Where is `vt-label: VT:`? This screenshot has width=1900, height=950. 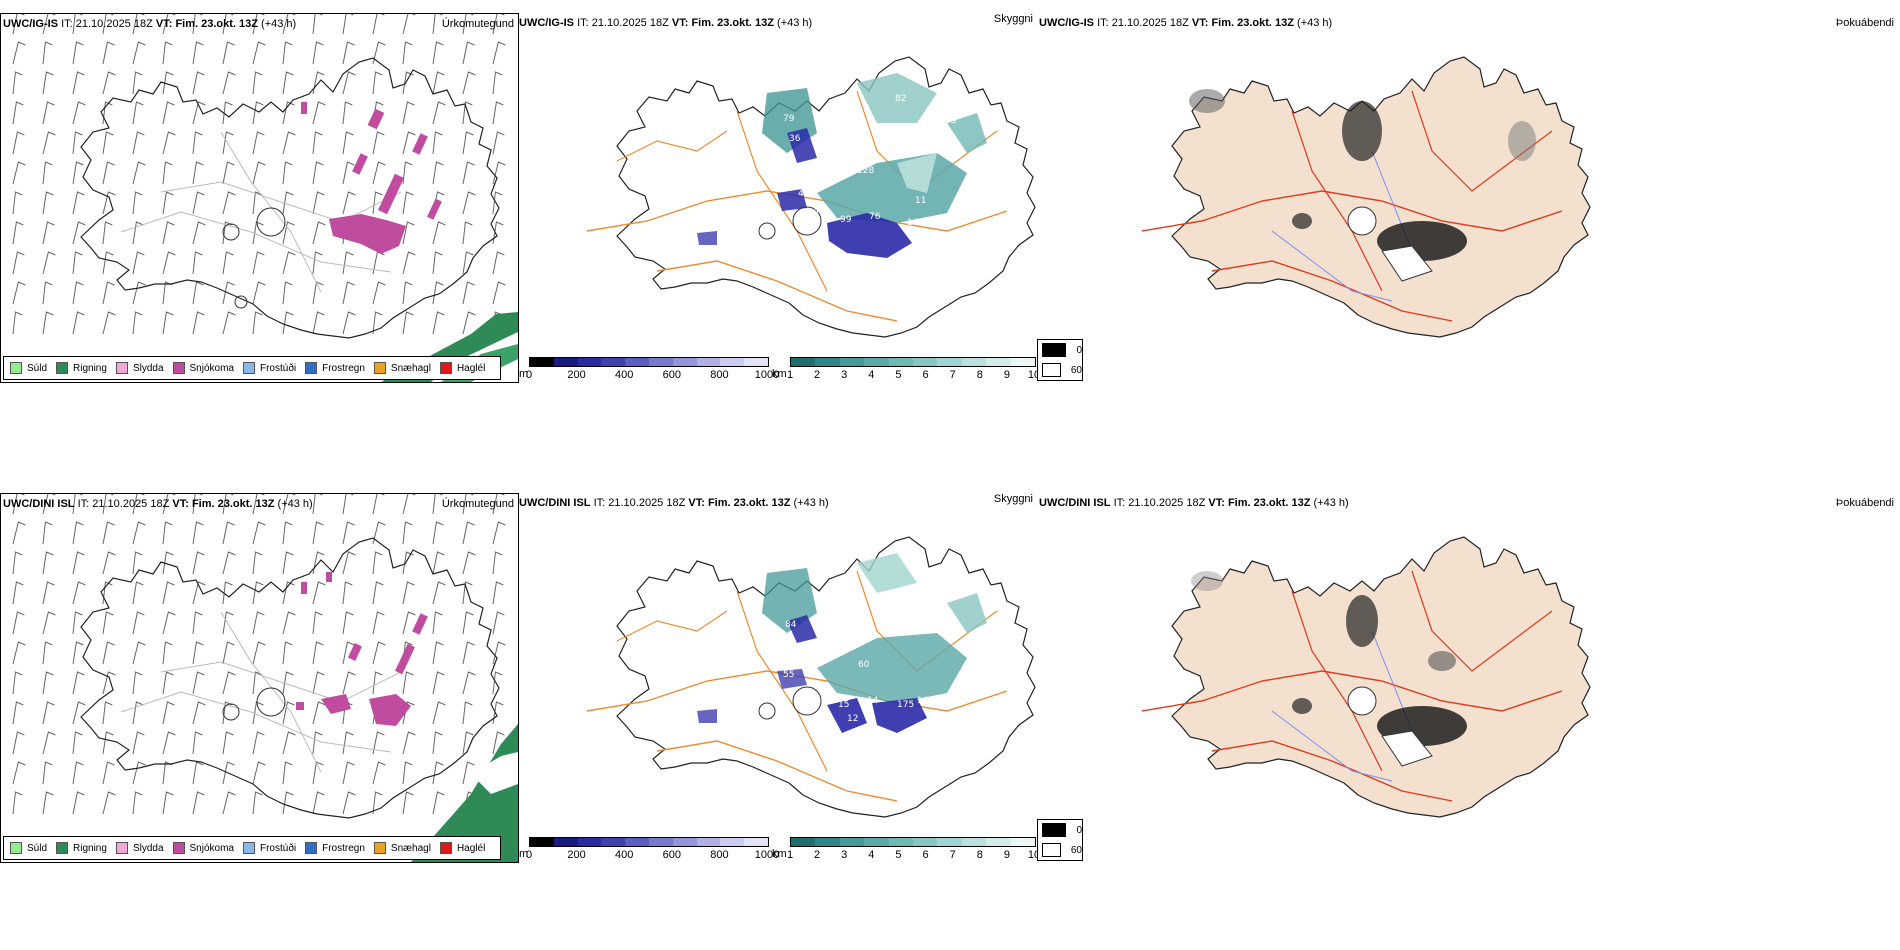
vt-label: VT: is located at coordinates (1200, 23).